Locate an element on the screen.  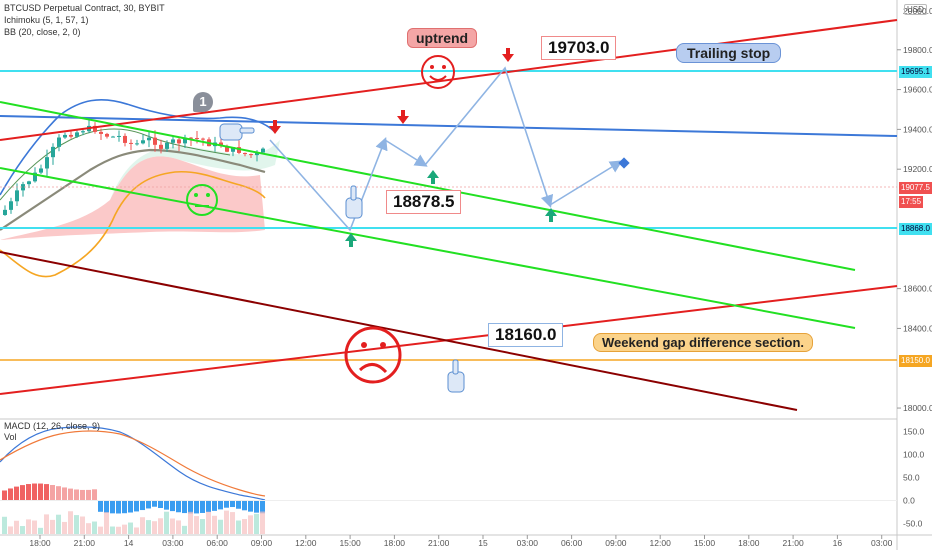
price-tick-label: 20000.0 is located at coordinates (917, 11).